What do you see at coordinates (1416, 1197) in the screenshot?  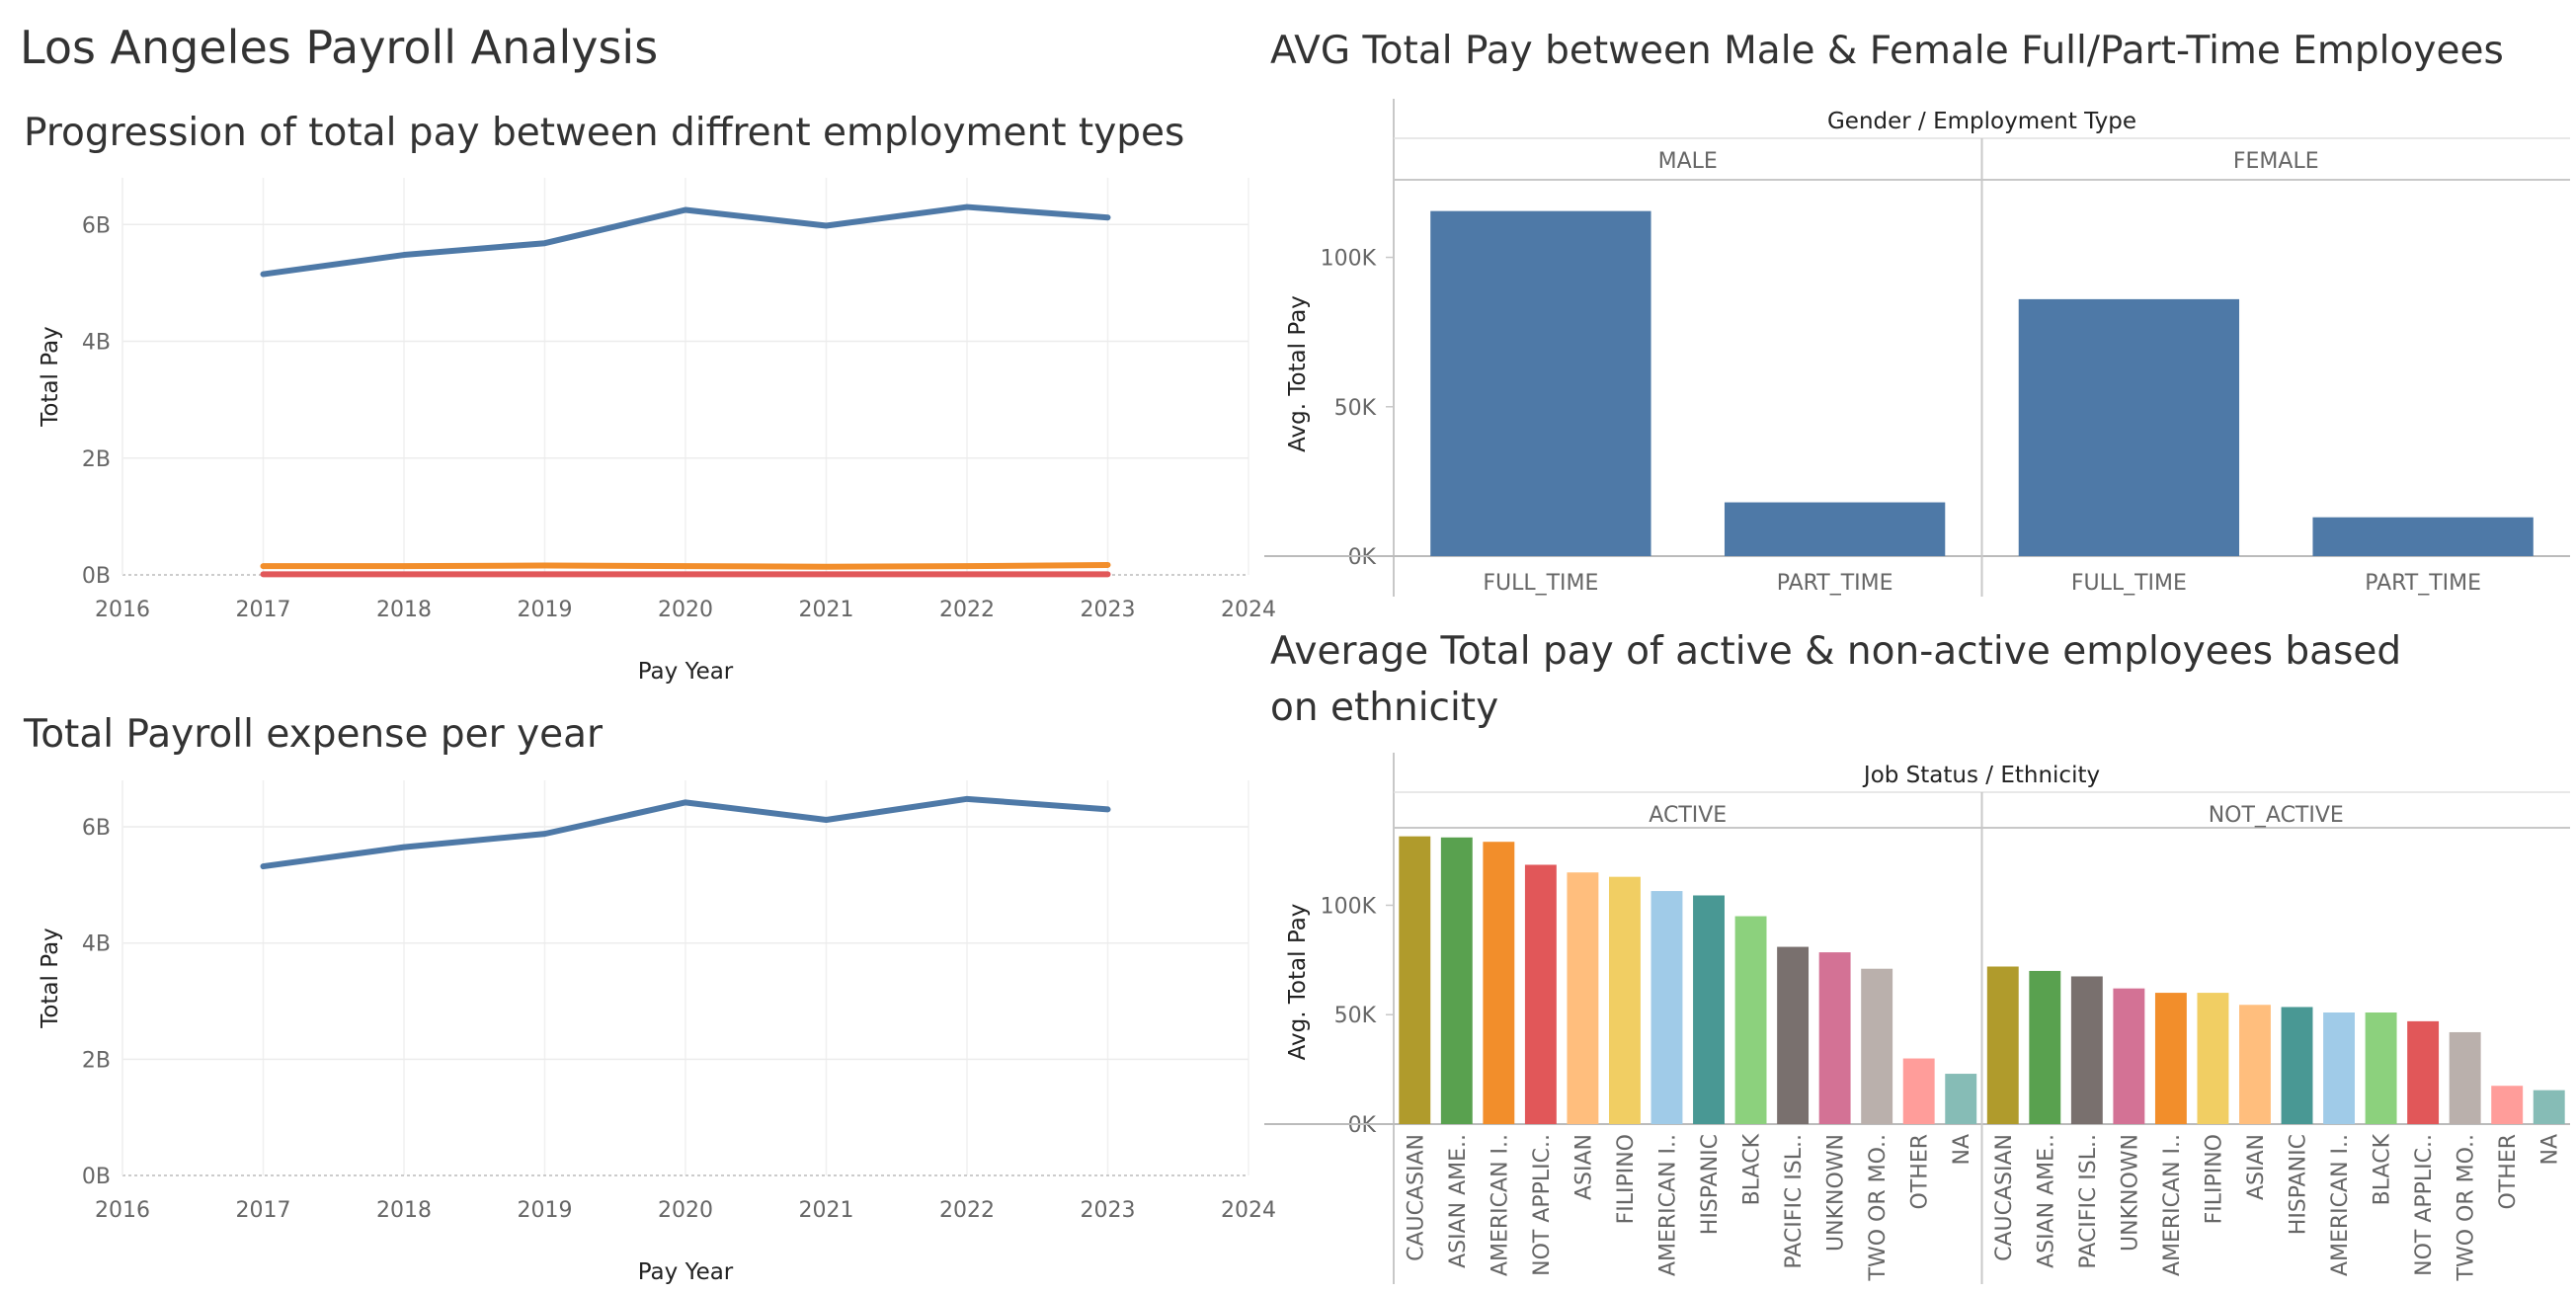 I see `x-category-label: CAUCASIAN` at bounding box center [1416, 1197].